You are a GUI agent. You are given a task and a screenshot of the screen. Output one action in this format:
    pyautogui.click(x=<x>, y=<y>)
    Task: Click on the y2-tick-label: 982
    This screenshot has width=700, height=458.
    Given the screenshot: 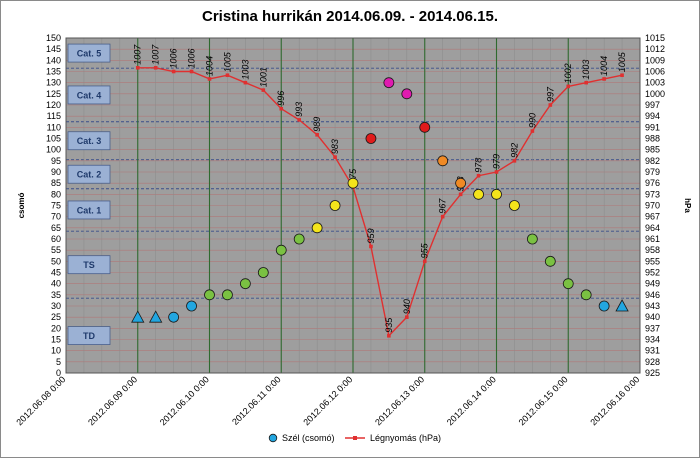 What is the action you would take?
    pyautogui.click(x=652, y=161)
    